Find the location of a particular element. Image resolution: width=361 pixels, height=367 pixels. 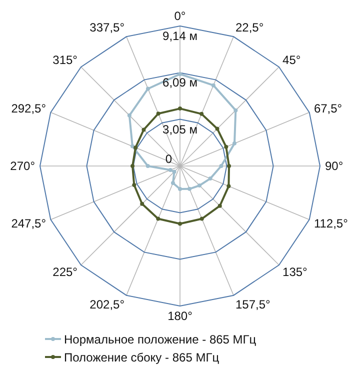

spoke-label: 0° is located at coordinates (180, 16).